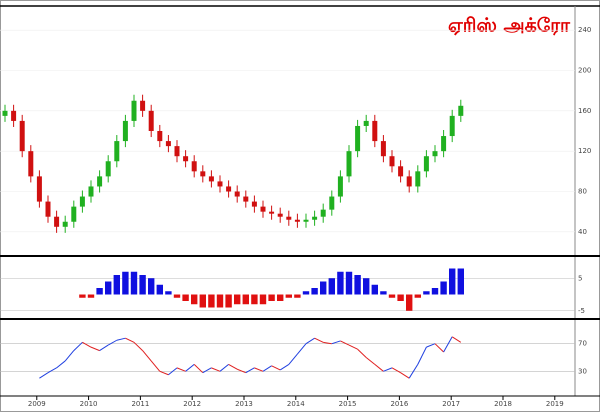 This screenshot has height=416, width=600. I want to click on y-tick-label: 120, so click(584, 151).